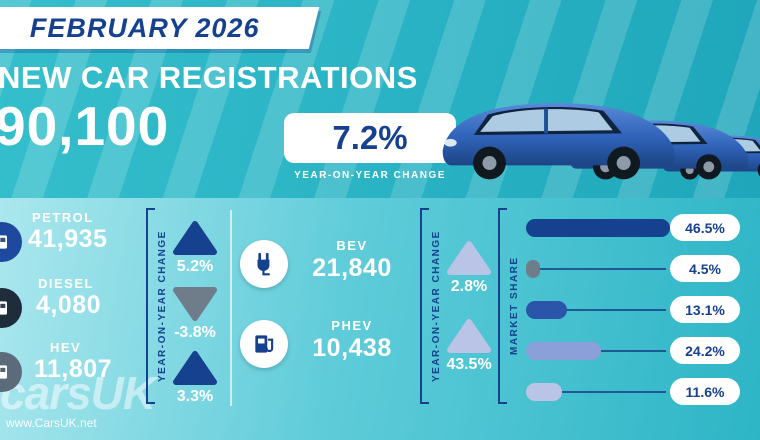  What do you see at coordinates (633, 351) in the screenshot?
I see `market-share-row: 24.2%` at bounding box center [633, 351].